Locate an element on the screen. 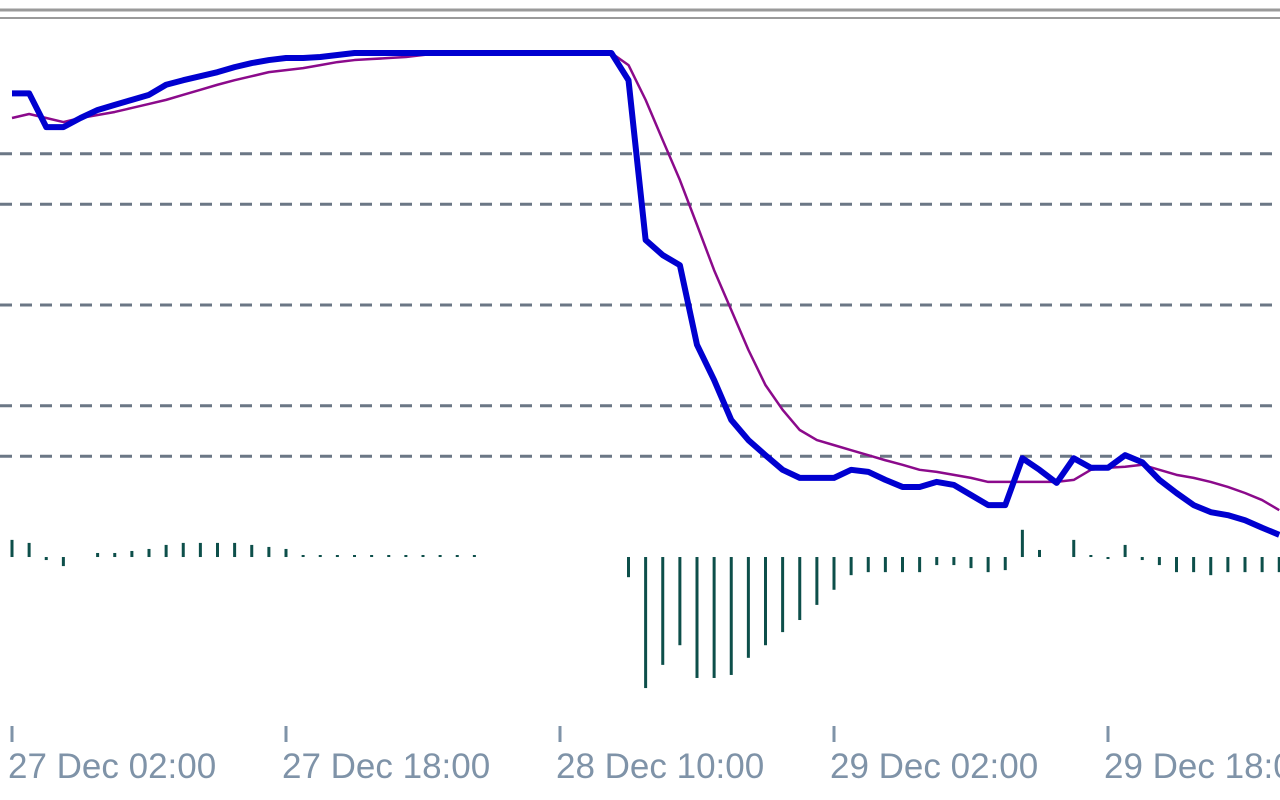  x-tick-label: 28 Dec 10:00 is located at coordinates (660, 766).